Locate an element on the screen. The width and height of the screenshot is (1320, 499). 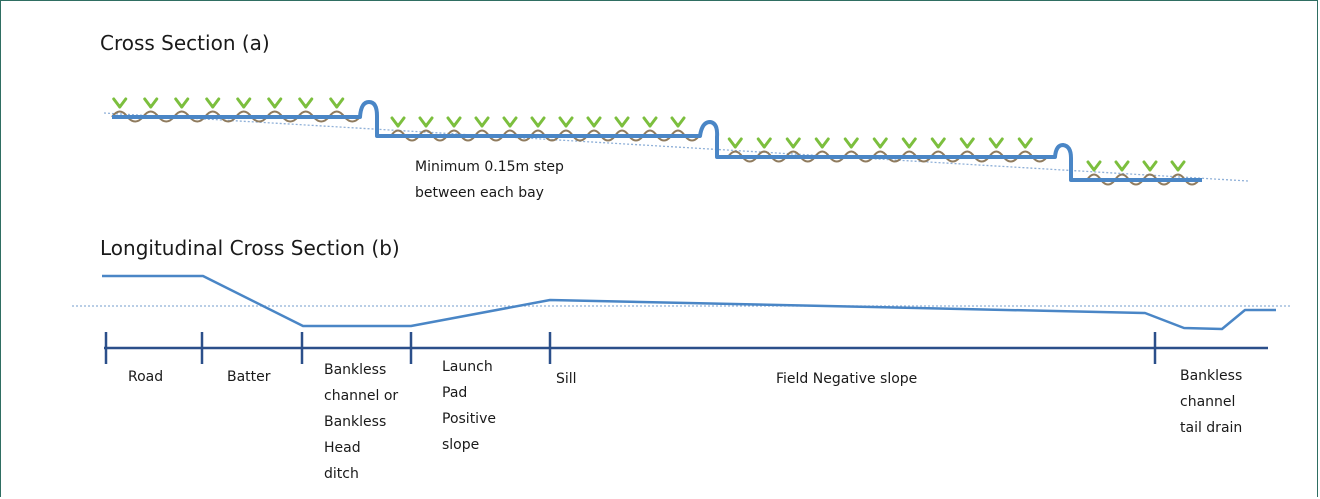
step-note-line: Minimum 0.15m step is located at coordinates (489, 167).